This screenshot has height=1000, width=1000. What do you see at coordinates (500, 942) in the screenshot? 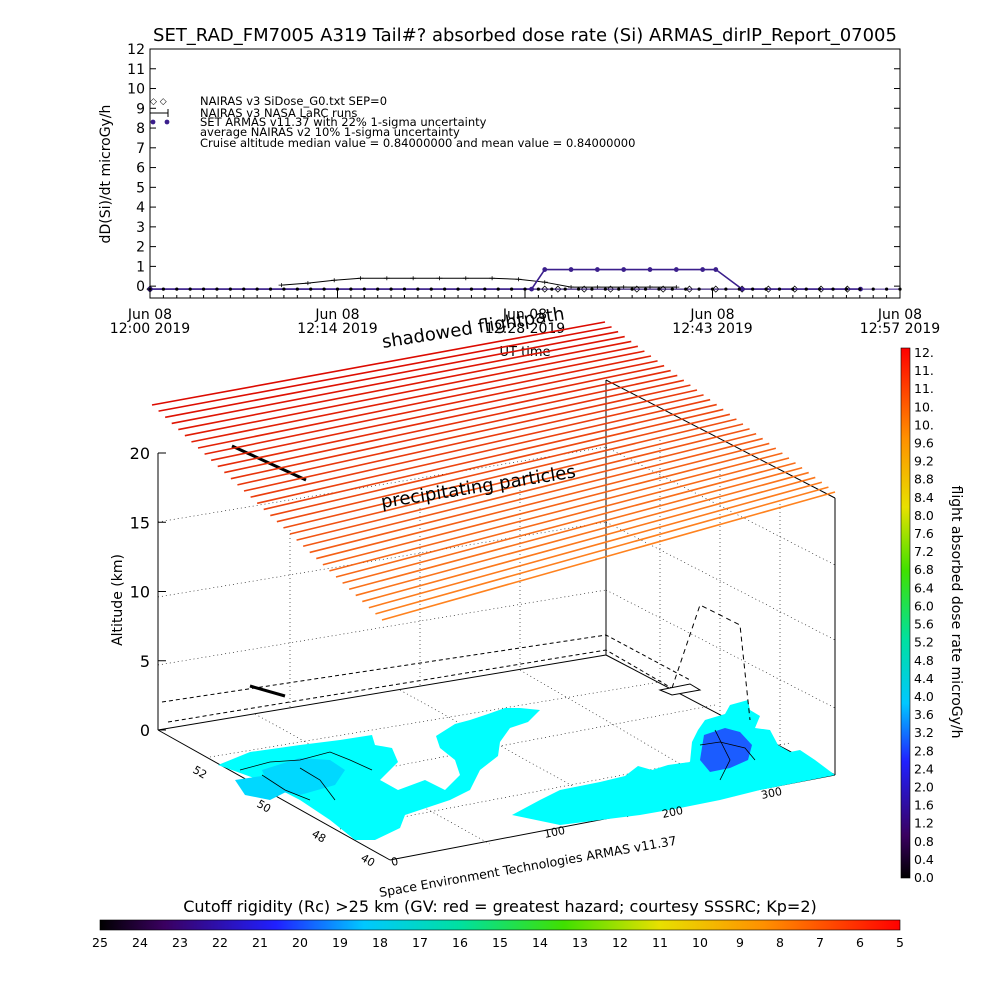
I see `rigidity-tick-label: 15` at bounding box center [500, 942].